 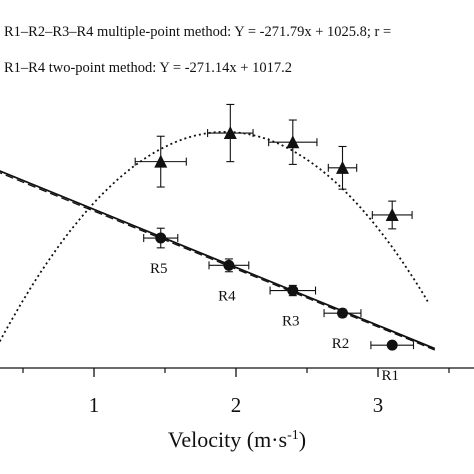 What do you see at coordinates (237, 439) in the screenshot?
I see `x-axis-title: Velocity (m·s-1)` at bounding box center [237, 439].